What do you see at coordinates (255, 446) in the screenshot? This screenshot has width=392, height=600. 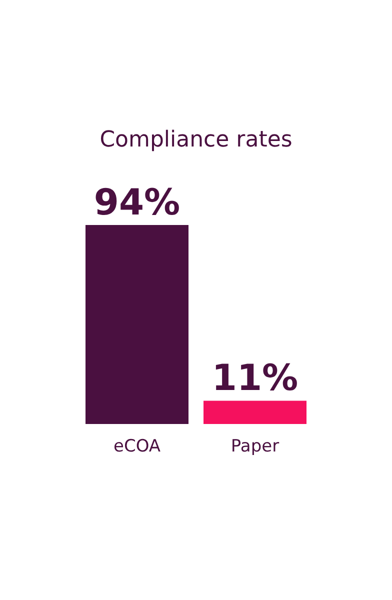 I see `x-tick-label: Paper` at bounding box center [255, 446].